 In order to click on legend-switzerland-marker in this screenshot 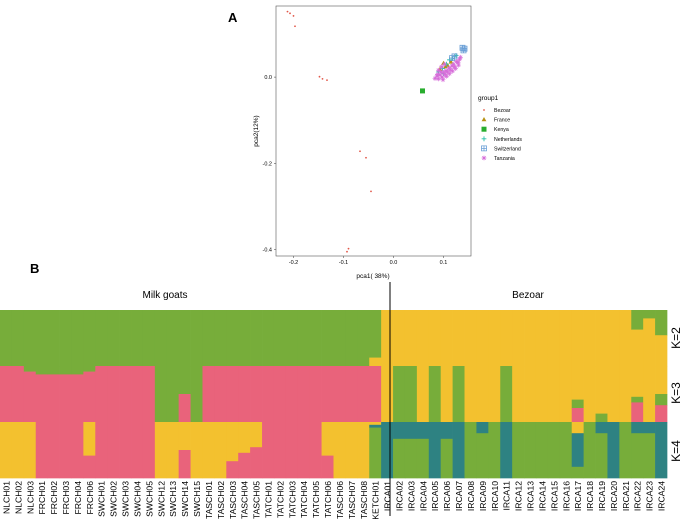, I will do `click(484, 148)`.